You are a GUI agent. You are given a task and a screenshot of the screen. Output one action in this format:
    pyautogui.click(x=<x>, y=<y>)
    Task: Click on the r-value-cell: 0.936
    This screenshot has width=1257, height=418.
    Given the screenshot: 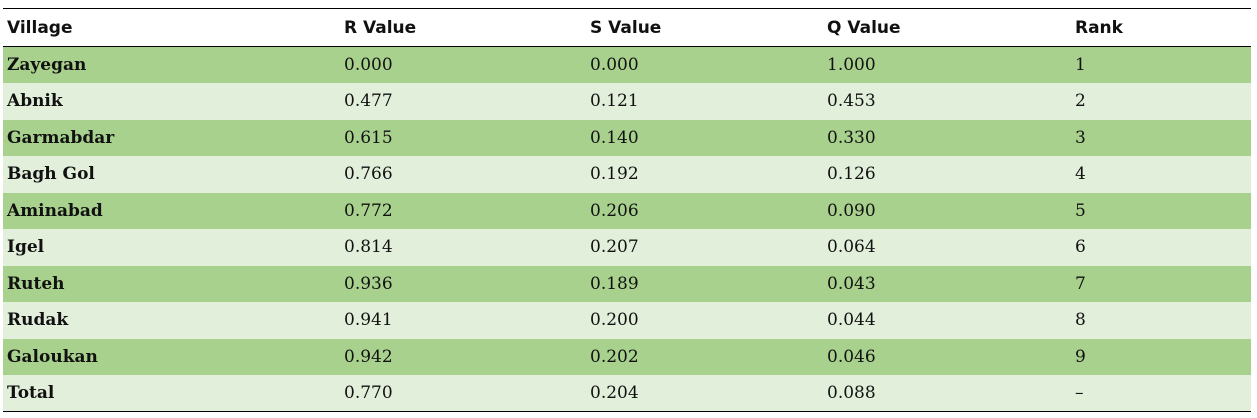 What is the action you would take?
    pyautogui.click(x=368, y=283)
    